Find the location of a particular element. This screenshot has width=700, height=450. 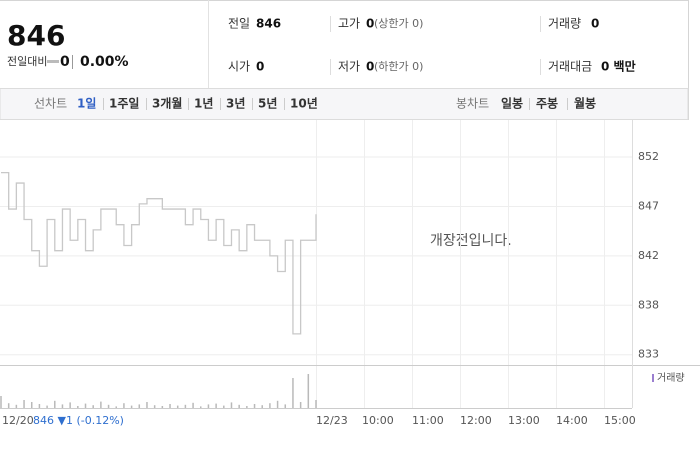

field-note: (하한가 0) is located at coordinates (398, 66).